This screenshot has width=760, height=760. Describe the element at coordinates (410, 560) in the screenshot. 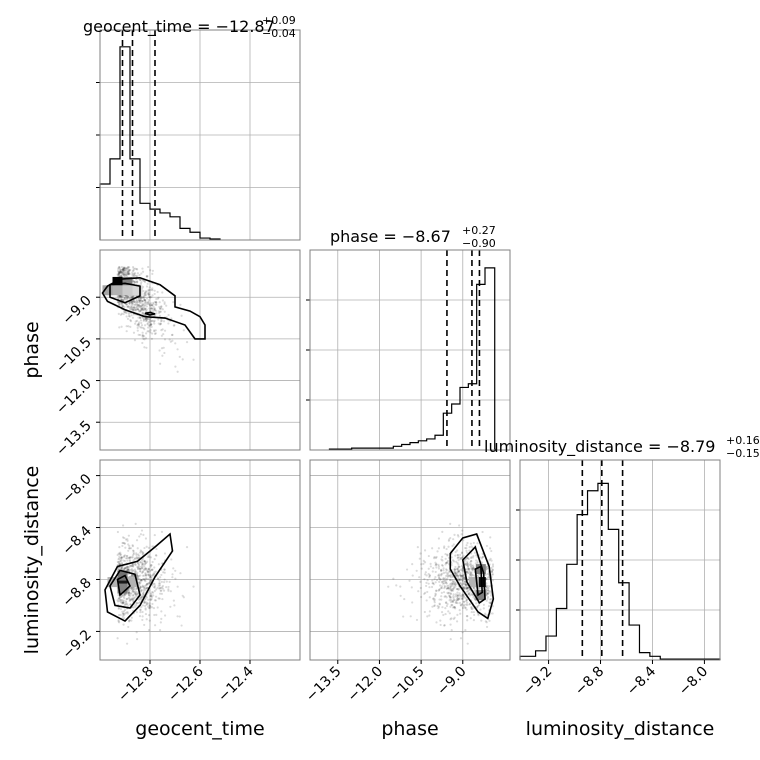

I see `scatter-luminosity-distance-vs-phase-frame` at that location.